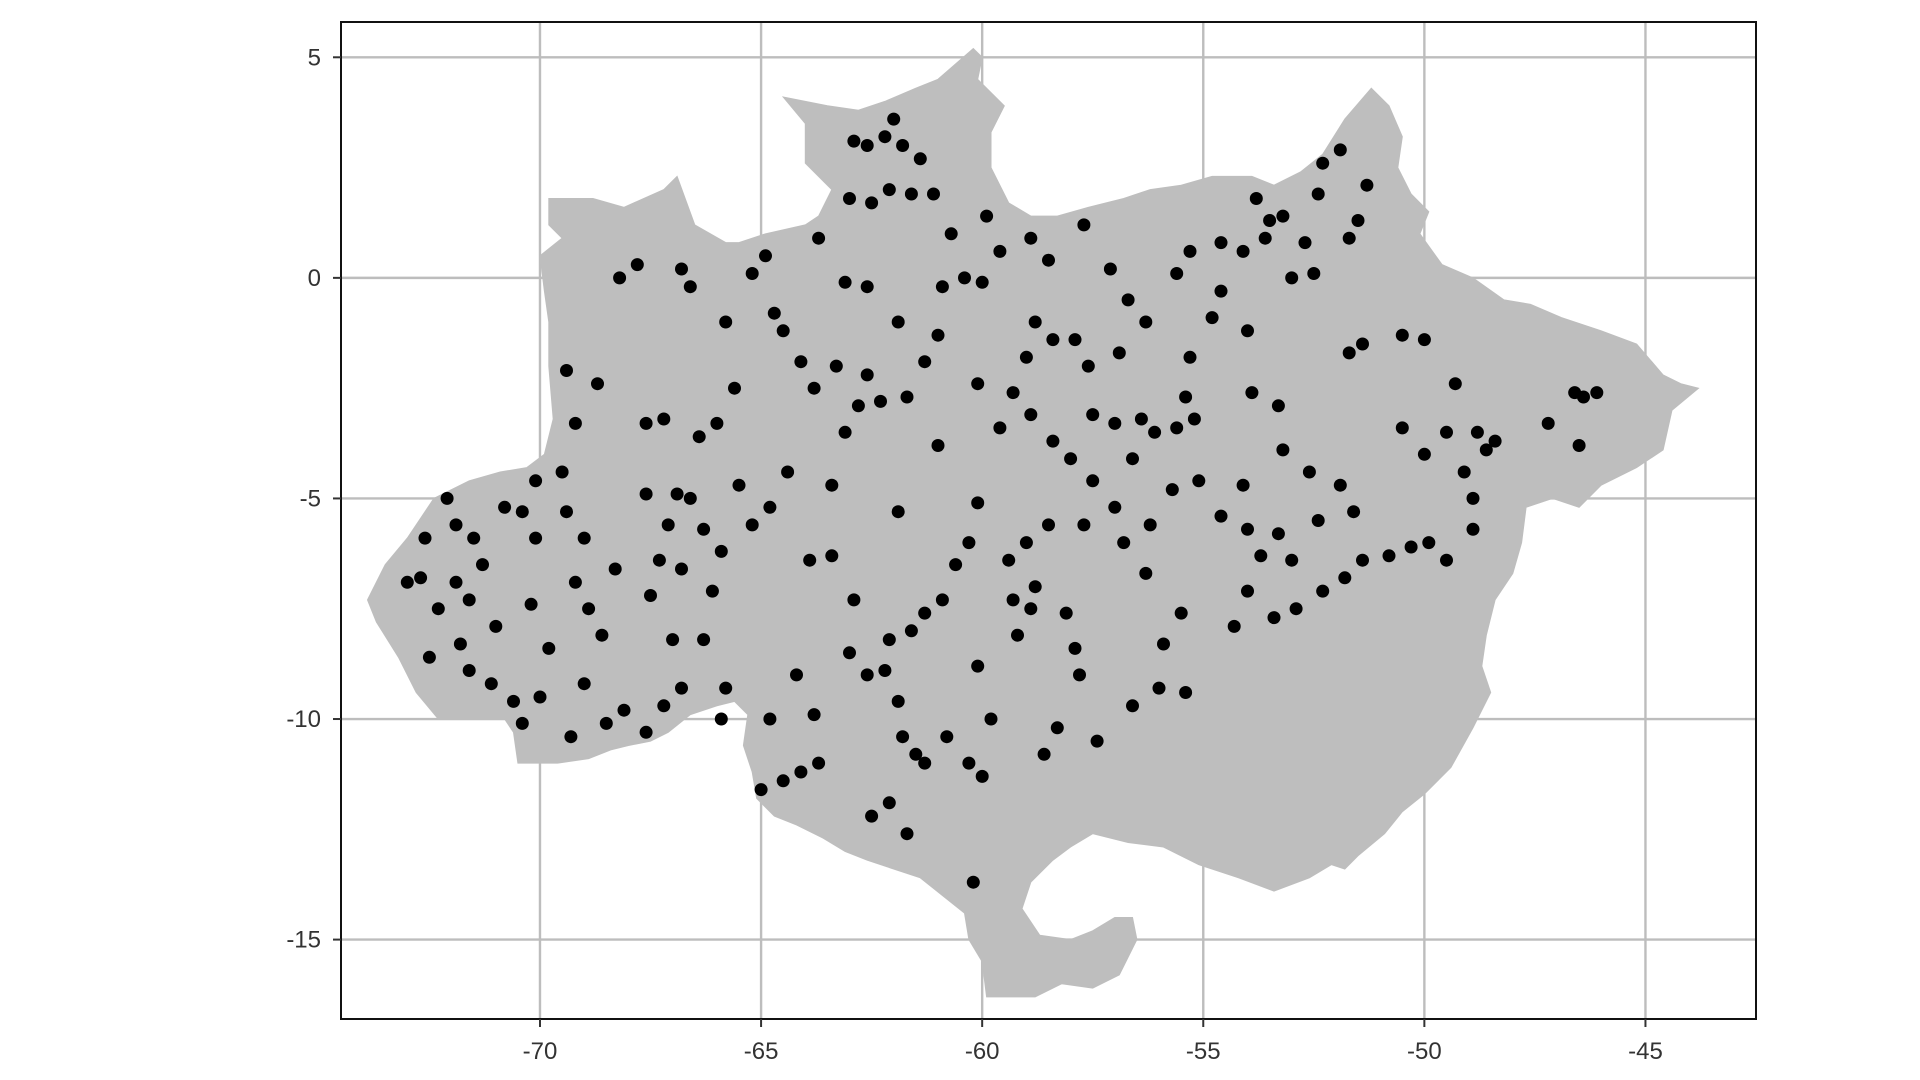 Image resolution: width=1920 pixels, height=1080 pixels. I want to click on y-tick-label: 5, so click(314, 57).